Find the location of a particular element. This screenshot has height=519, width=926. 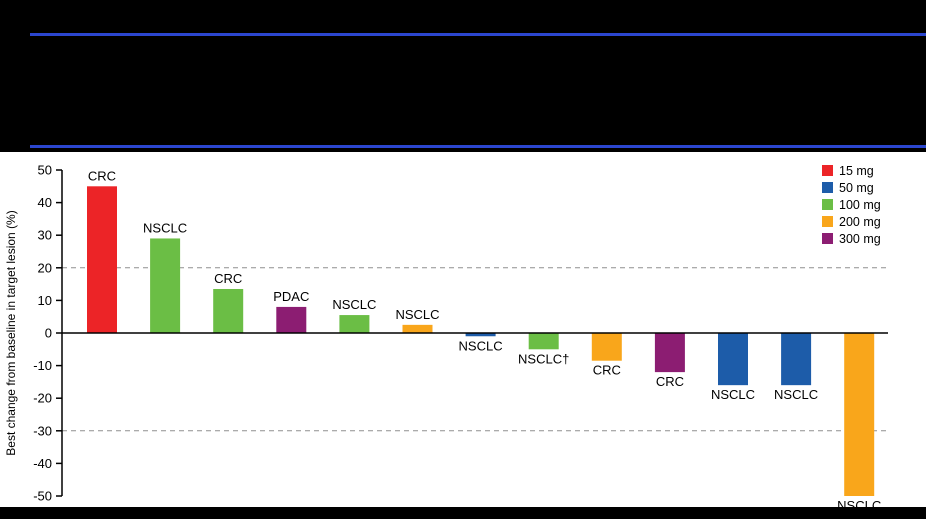

y-tick-label: -50 is located at coordinates (42, 496).